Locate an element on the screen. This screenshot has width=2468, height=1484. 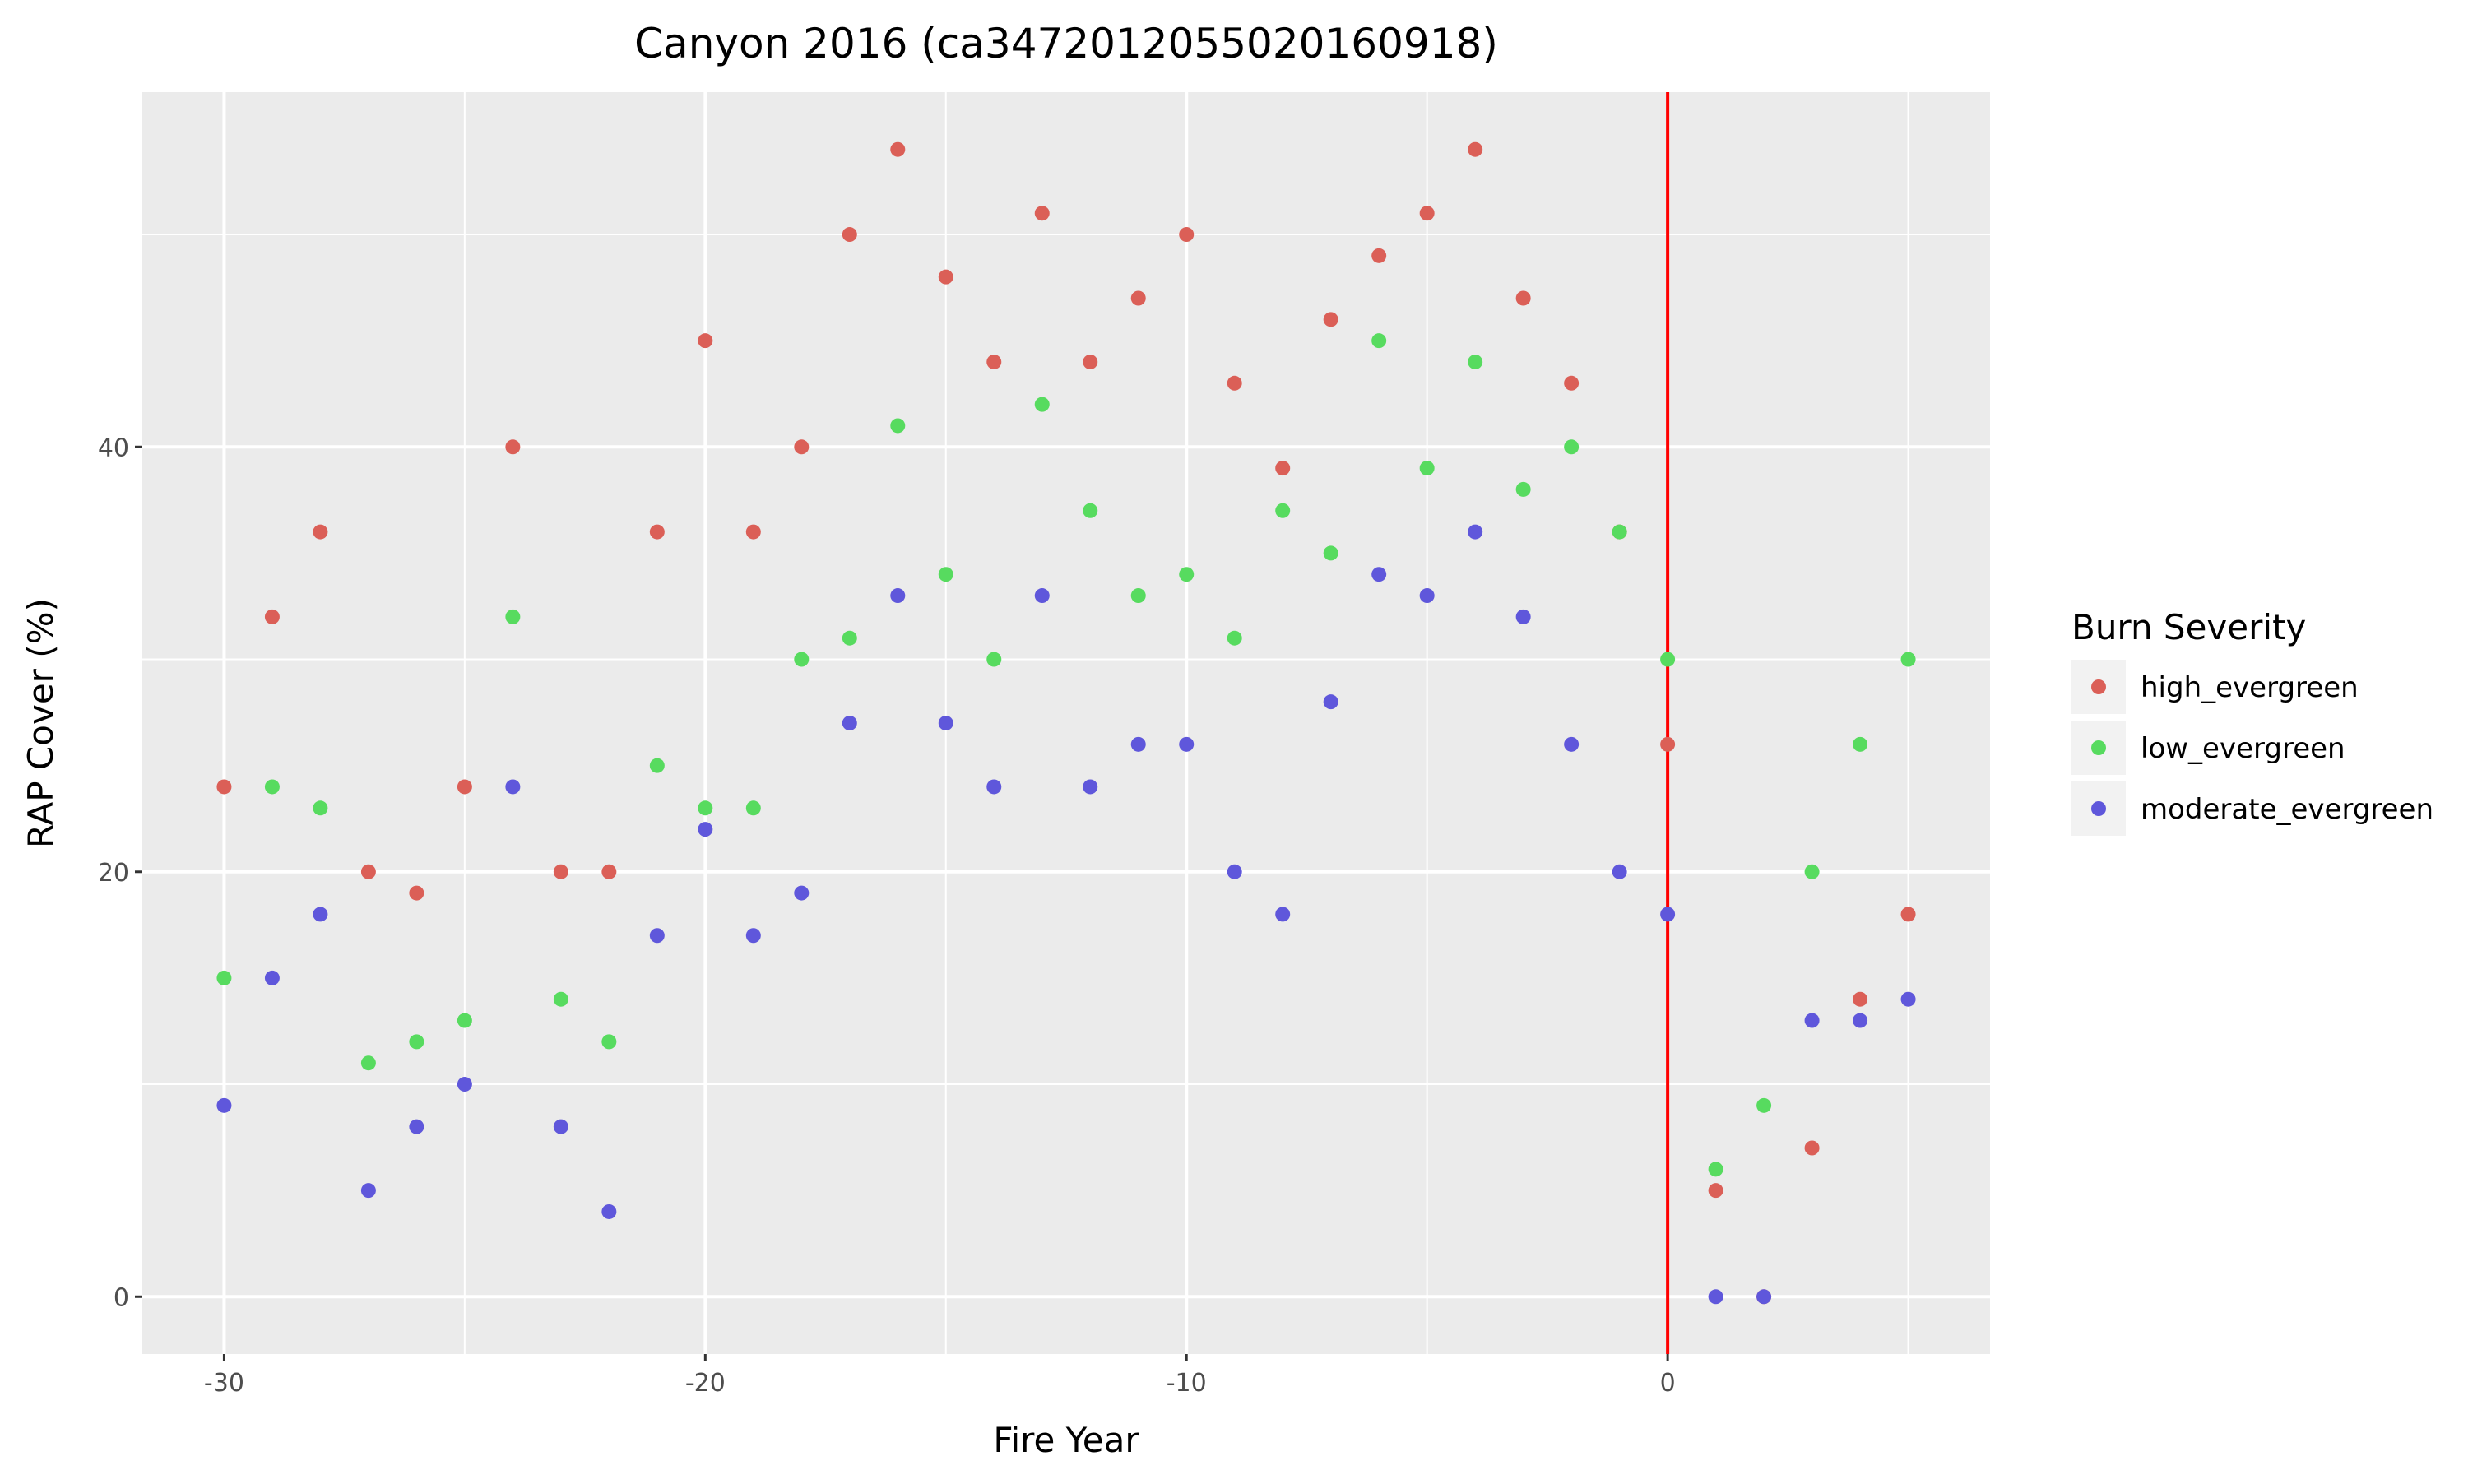
x-axis-label: Fire Year is located at coordinates (1066, 1440).